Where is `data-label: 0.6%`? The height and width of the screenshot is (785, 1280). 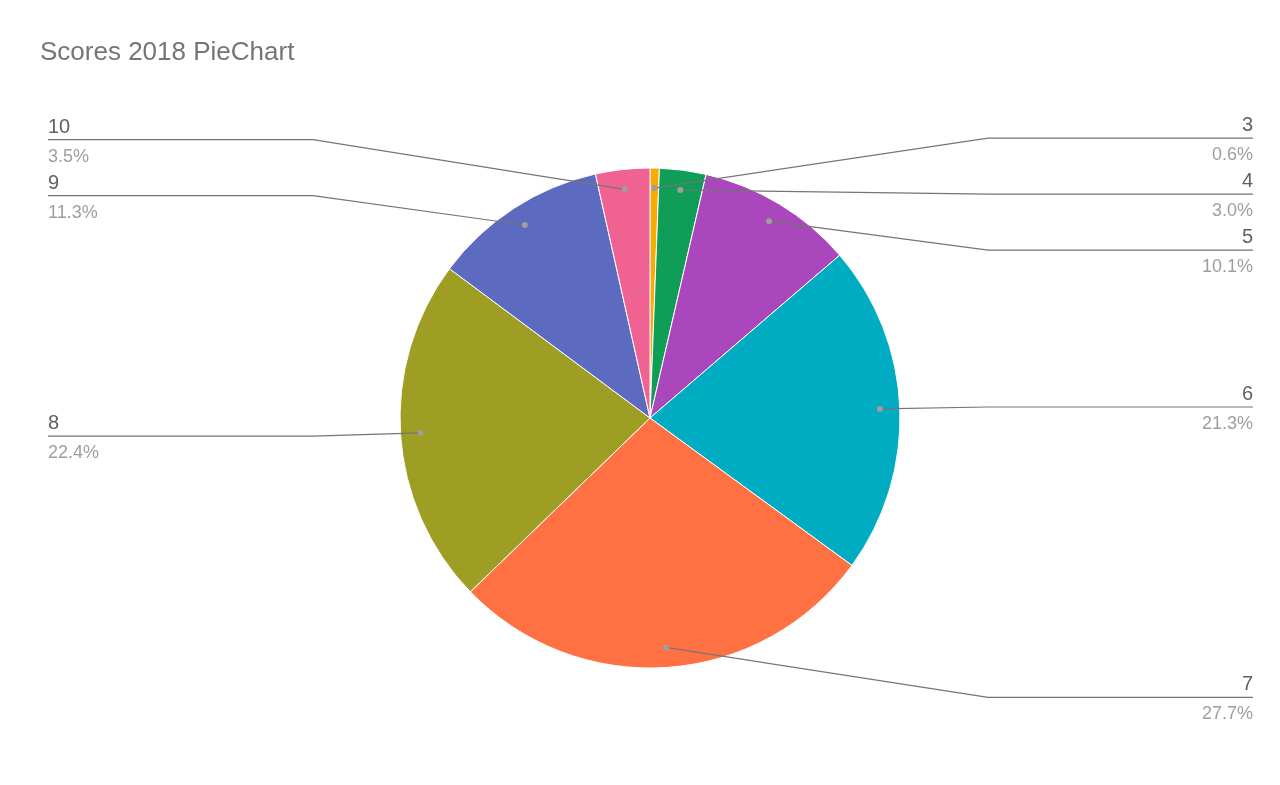
data-label: 0.6% is located at coordinates (1232, 154).